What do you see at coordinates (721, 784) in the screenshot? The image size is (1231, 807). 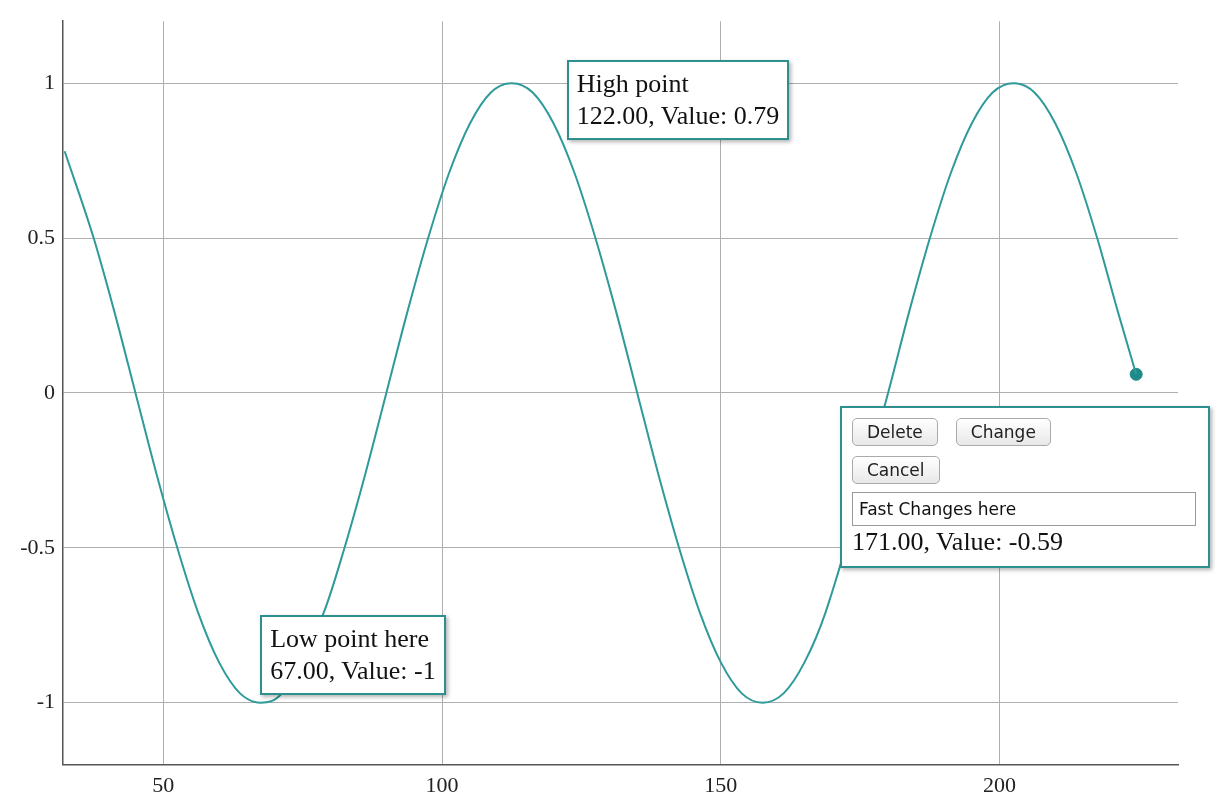 I see `x-tick-label: 150` at bounding box center [721, 784].